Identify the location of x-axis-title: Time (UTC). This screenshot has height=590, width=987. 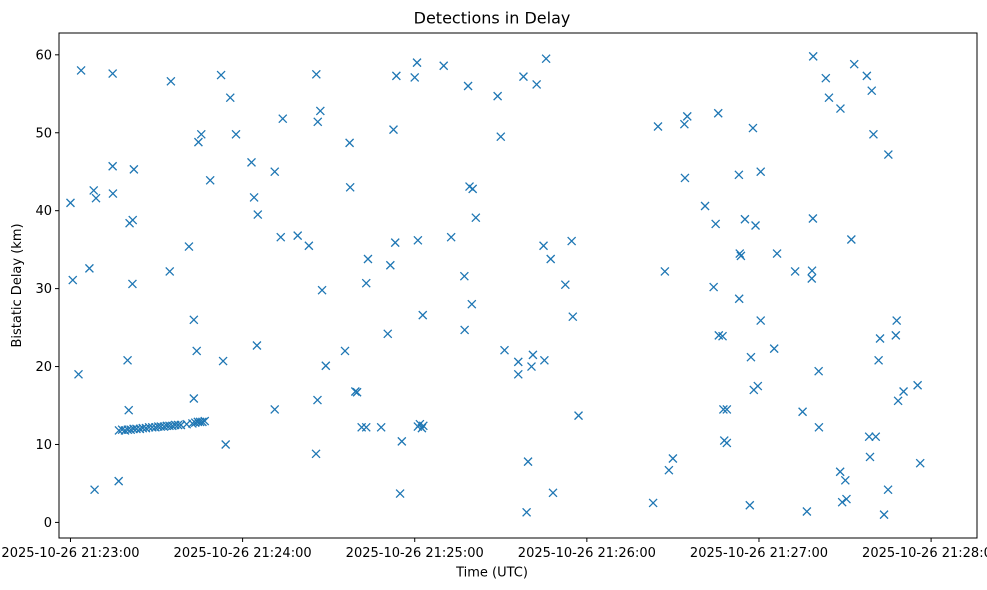
(491, 573).